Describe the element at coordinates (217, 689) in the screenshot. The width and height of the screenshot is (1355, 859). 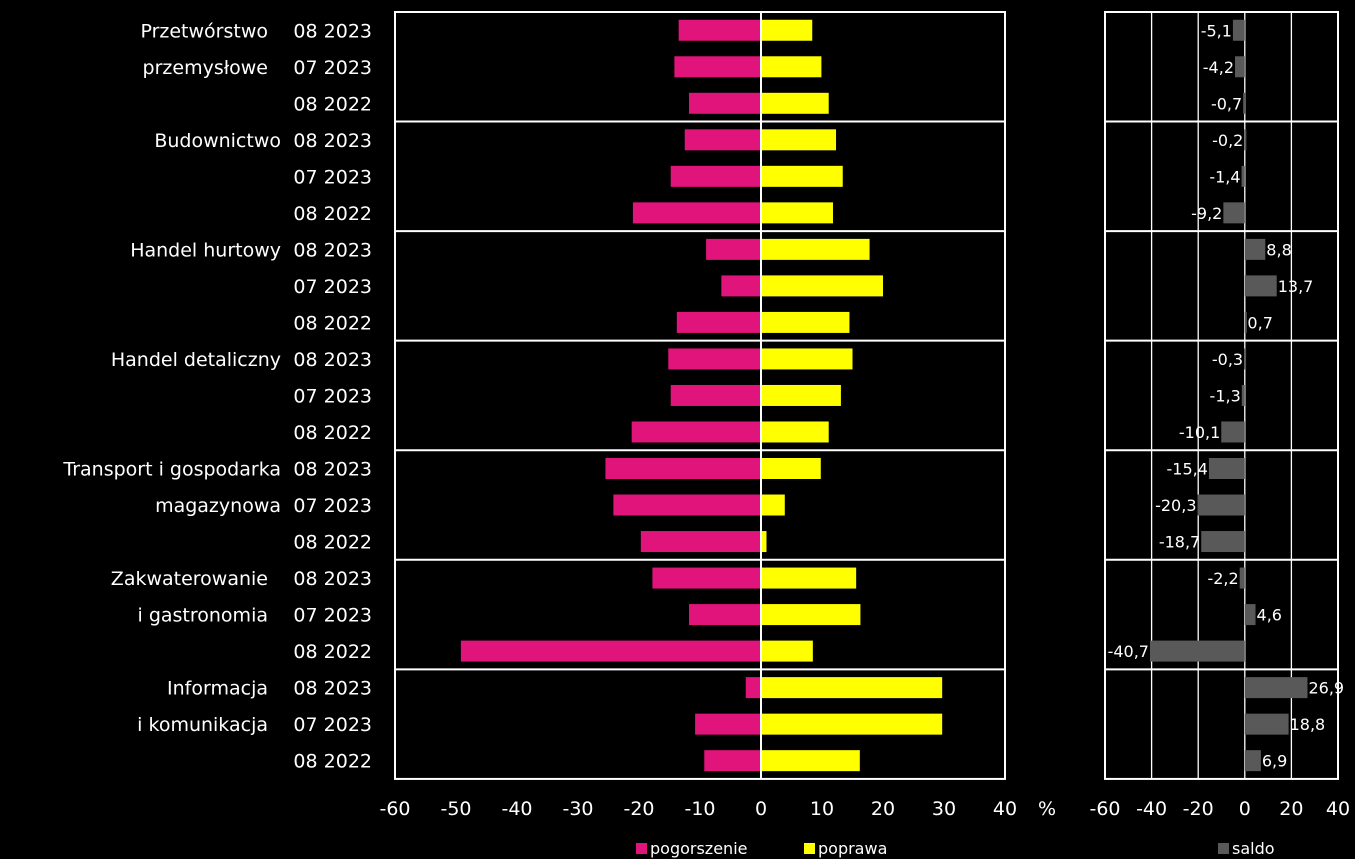
I see `group-label: Informacja` at that location.